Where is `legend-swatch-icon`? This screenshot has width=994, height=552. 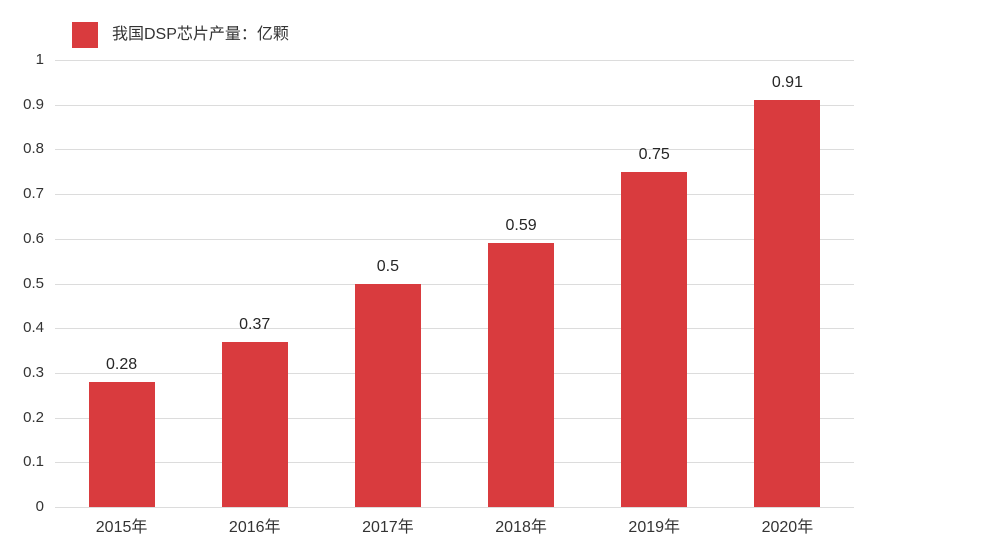
legend-swatch-icon is located at coordinates (85, 35).